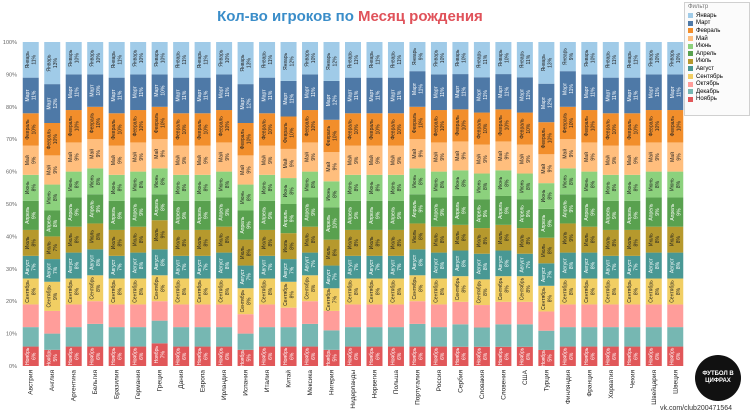 The width and height of the screenshot is (750, 416). Describe the element at coordinates (550, 62) in the screenshot. I see `segment-value-label: 13%` at that location.